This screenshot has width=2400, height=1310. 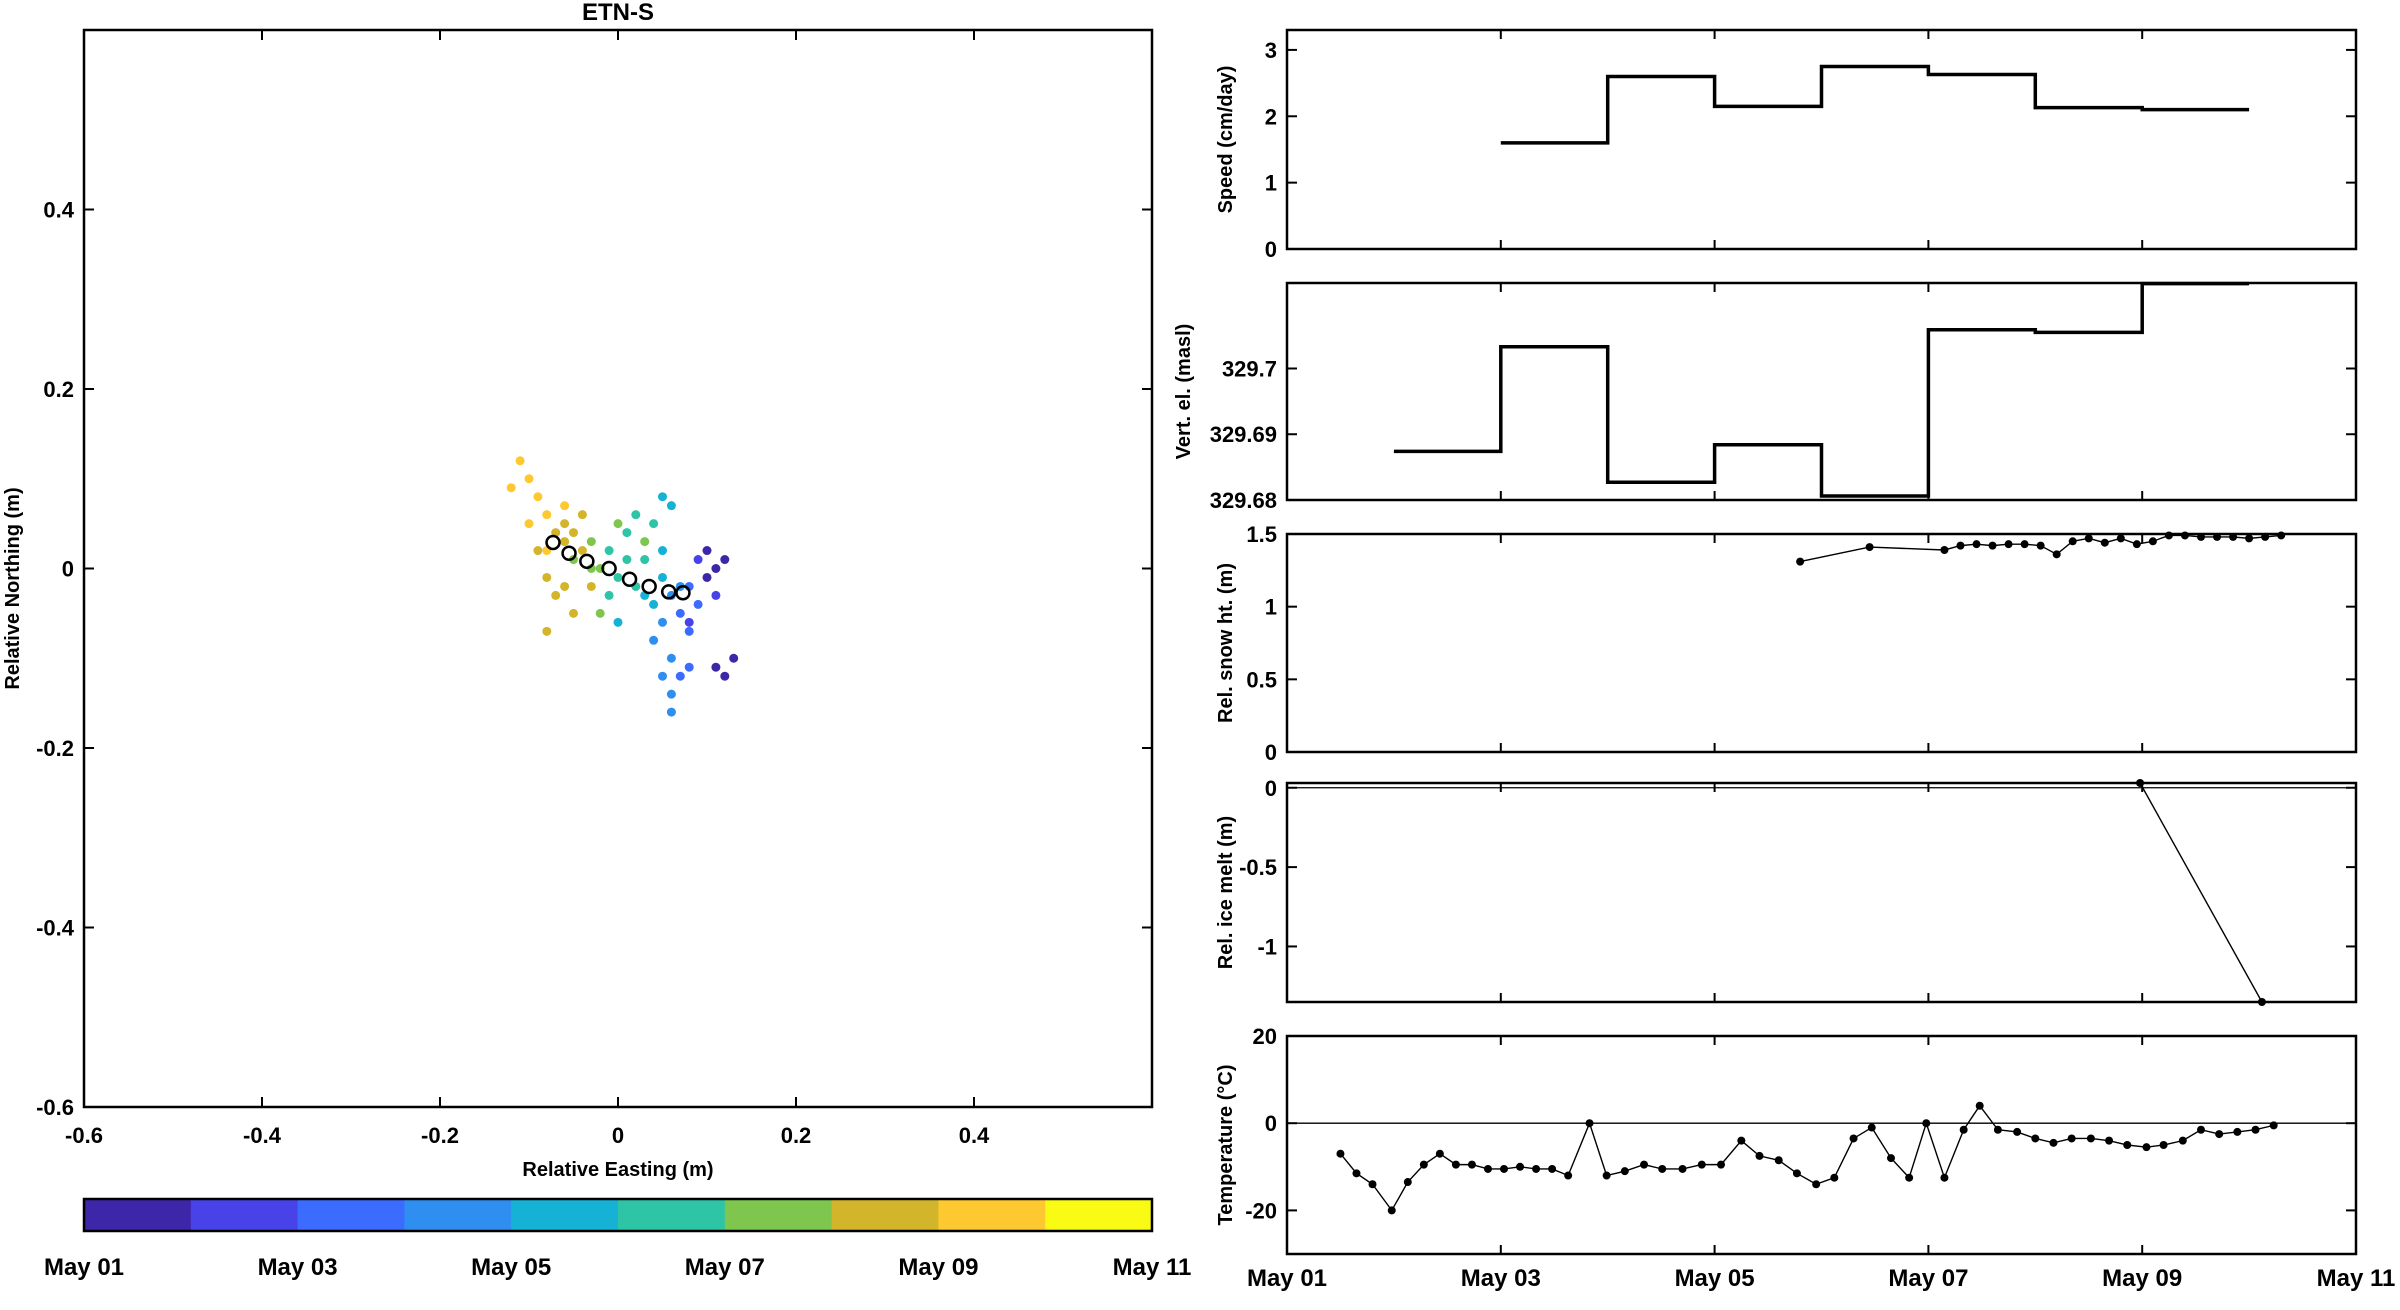 What do you see at coordinates (440, 1135) in the screenshot?
I see `x-tick-label: -0.2` at bounding box center [440, 1135].